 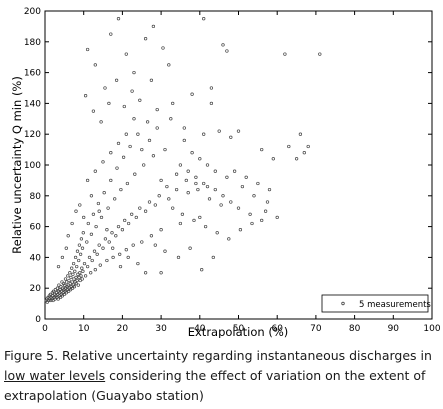 I want to click on x-tick-label: 90, so click(x=394, y=329).